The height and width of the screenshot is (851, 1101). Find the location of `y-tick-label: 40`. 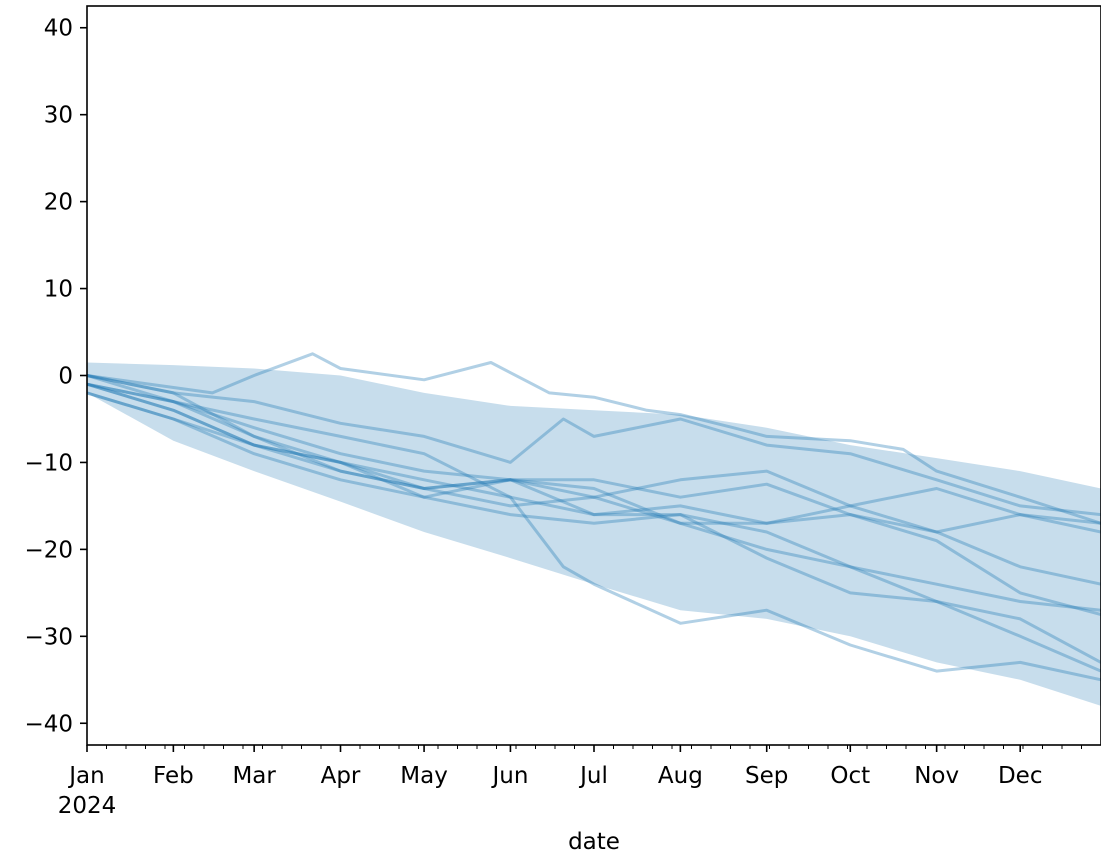

y-tick-label: 40 is located at coordinates (58, 29).